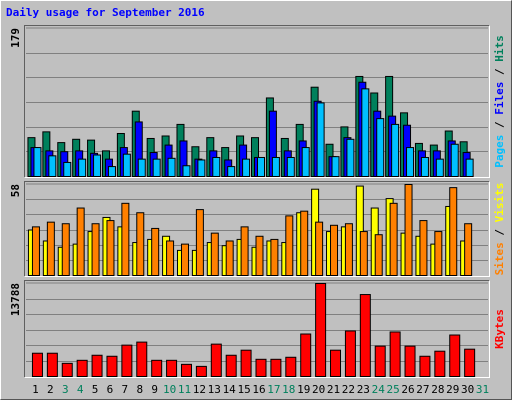 This screenshot has width=512, height=400. What do you see at coordinates (184, 389) in the screenshot?
I see `x-tick-label: 11` at bounding box center [184, 389].